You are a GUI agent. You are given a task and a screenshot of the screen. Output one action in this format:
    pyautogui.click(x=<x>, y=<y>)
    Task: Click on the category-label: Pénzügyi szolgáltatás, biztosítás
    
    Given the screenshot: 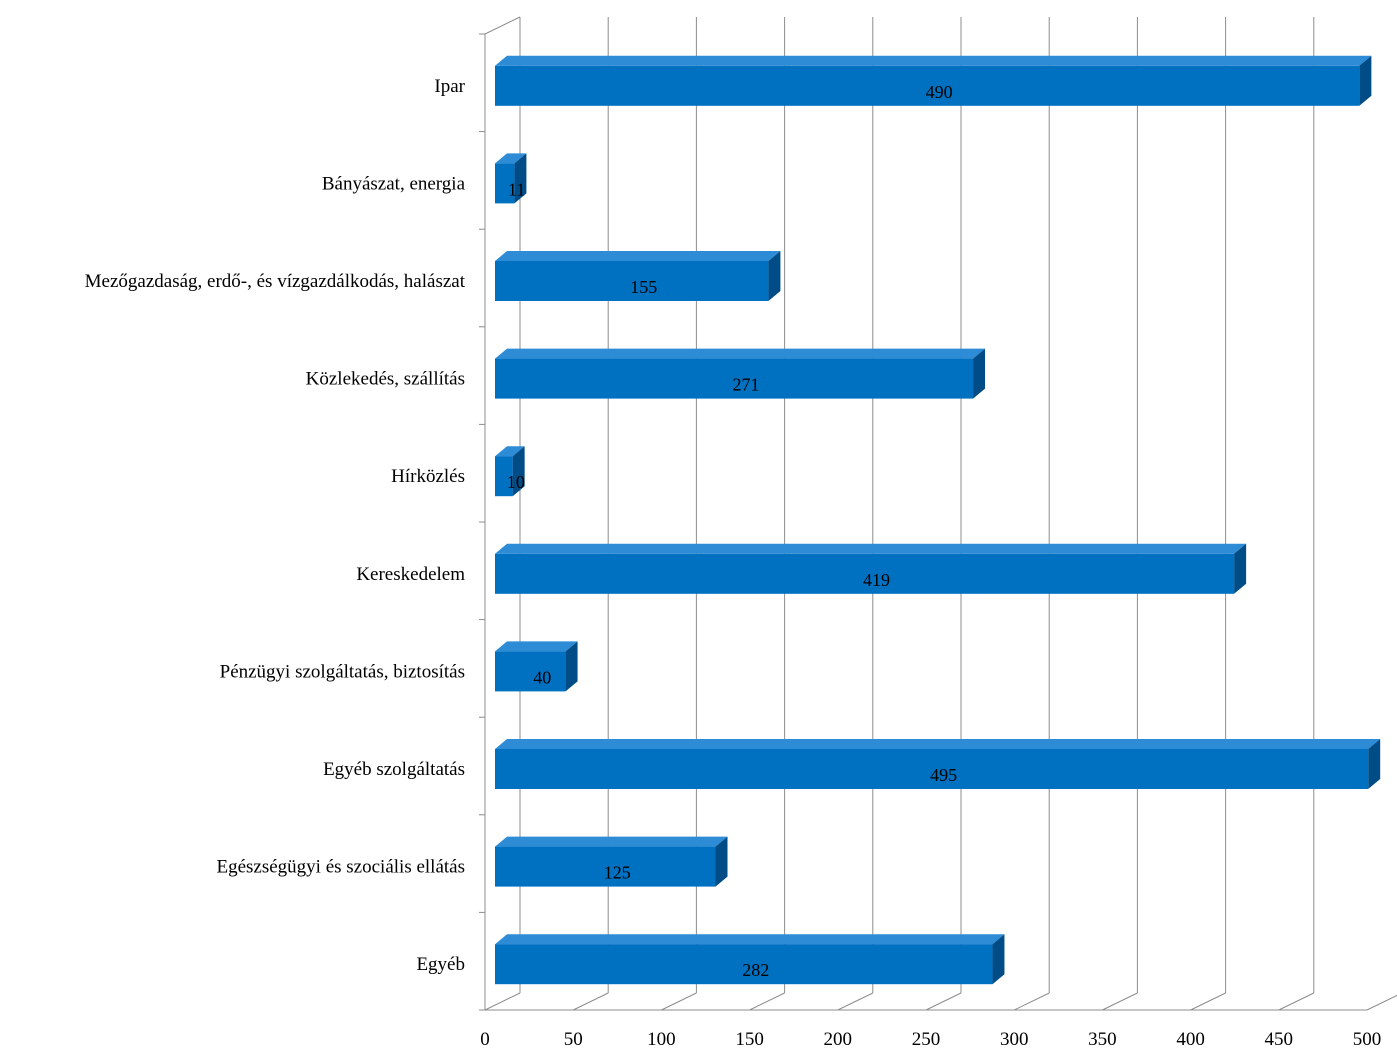 What is the action you would take?
    pyautogui.click(x=342, y=671)
    